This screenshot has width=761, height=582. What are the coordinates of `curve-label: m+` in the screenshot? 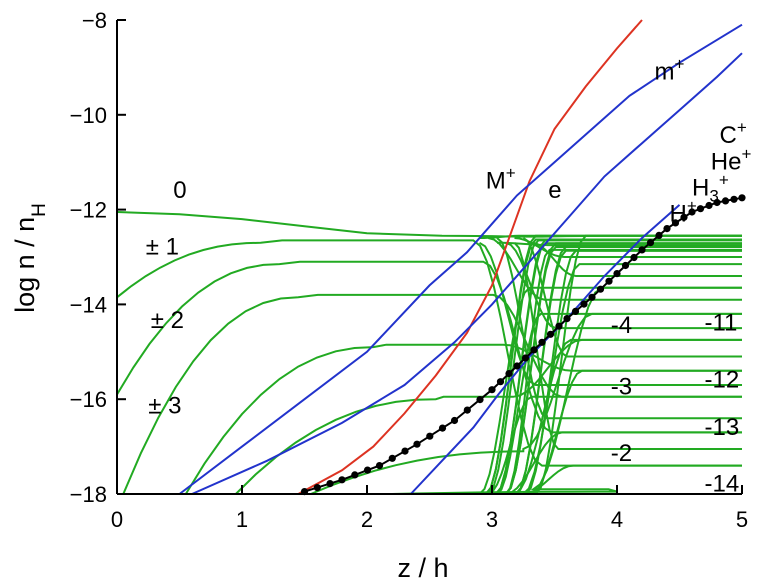 It's located at (670, 69).